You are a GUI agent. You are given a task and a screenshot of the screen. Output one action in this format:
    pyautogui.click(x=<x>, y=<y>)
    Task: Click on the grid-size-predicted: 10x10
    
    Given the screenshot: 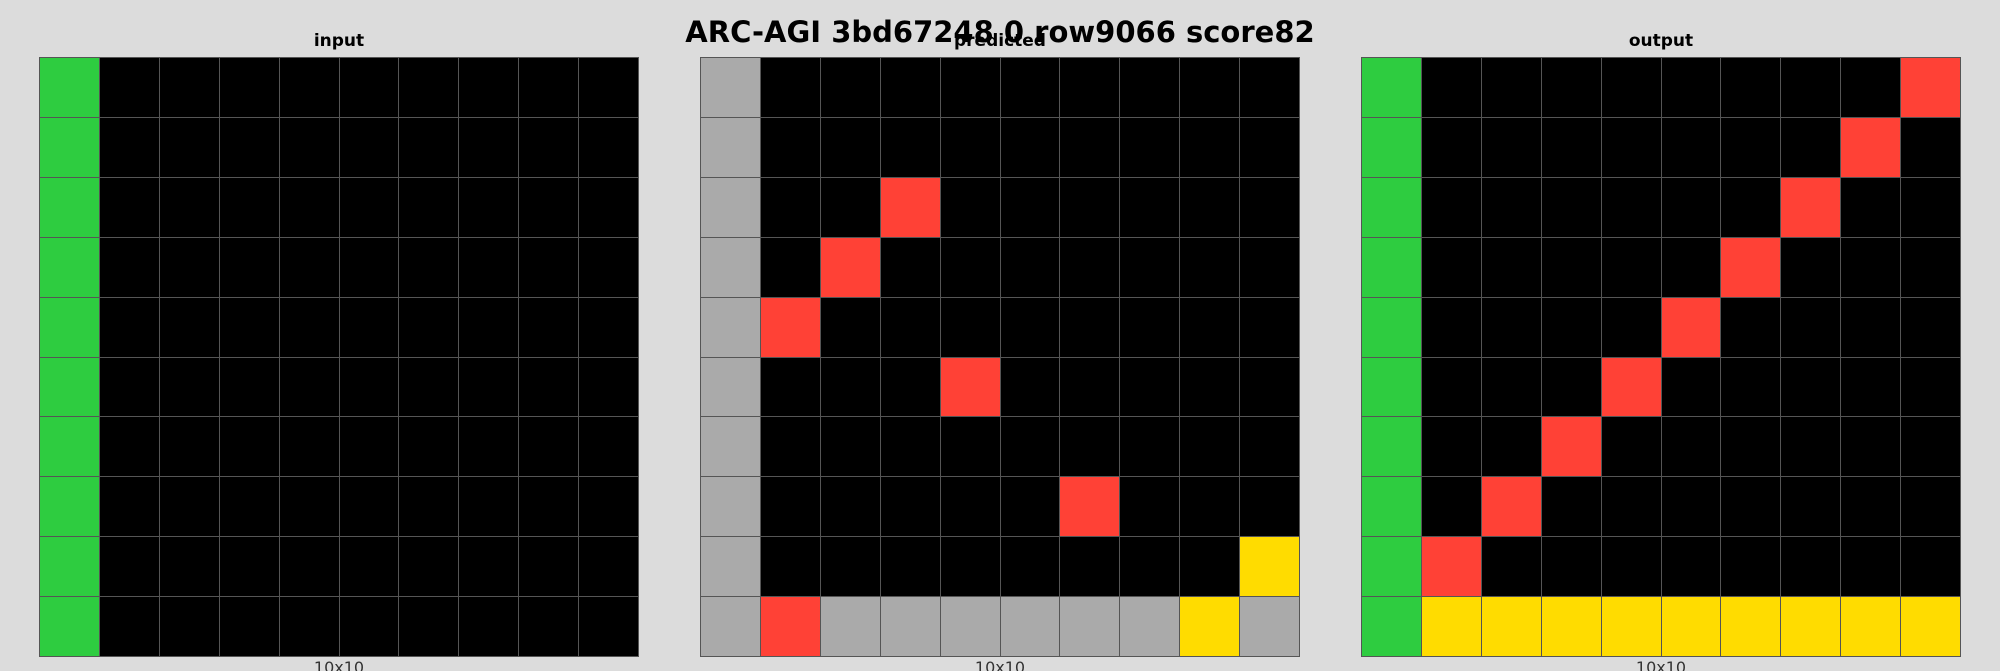 What is the action you would take?
    pyautogui.click(x=1000, y=664)
    